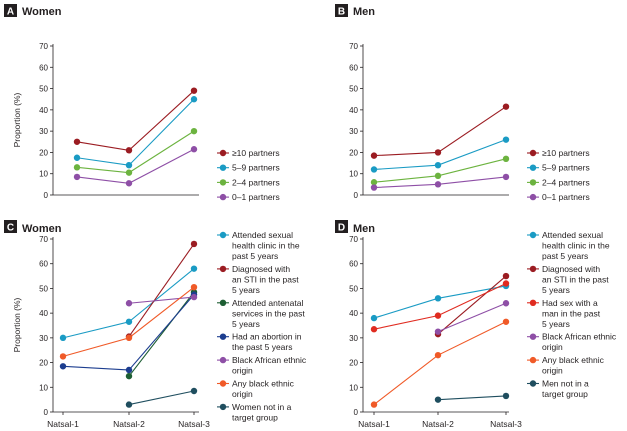 The height and width of the screenshot is (431, 627). What do you see at coordinates (46, 412) in the screenshot?
I see `y-tick-label: 0` at bounding box center [46, 412].